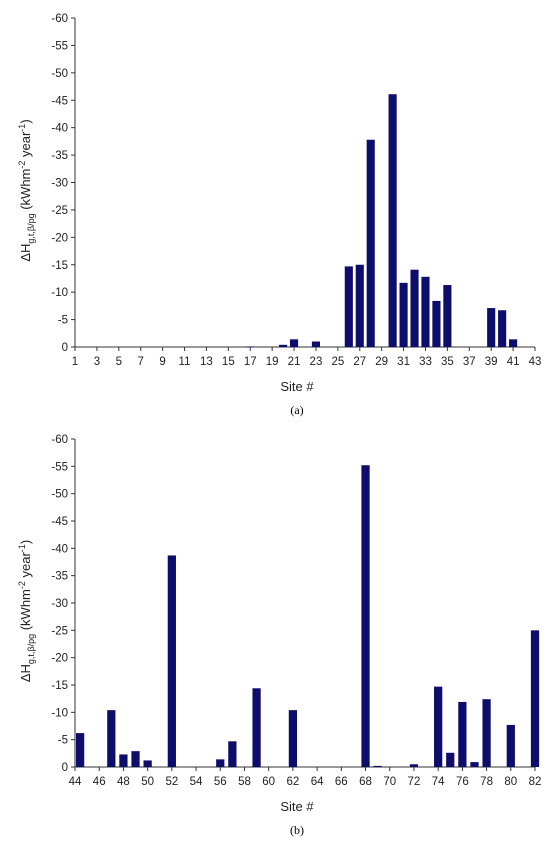 This screenshot has height=848, width=550. What do you see at coordinates (414, 782) in the screenshot?
I see `x-tick-label: 72` at bounding box center [414, 782].